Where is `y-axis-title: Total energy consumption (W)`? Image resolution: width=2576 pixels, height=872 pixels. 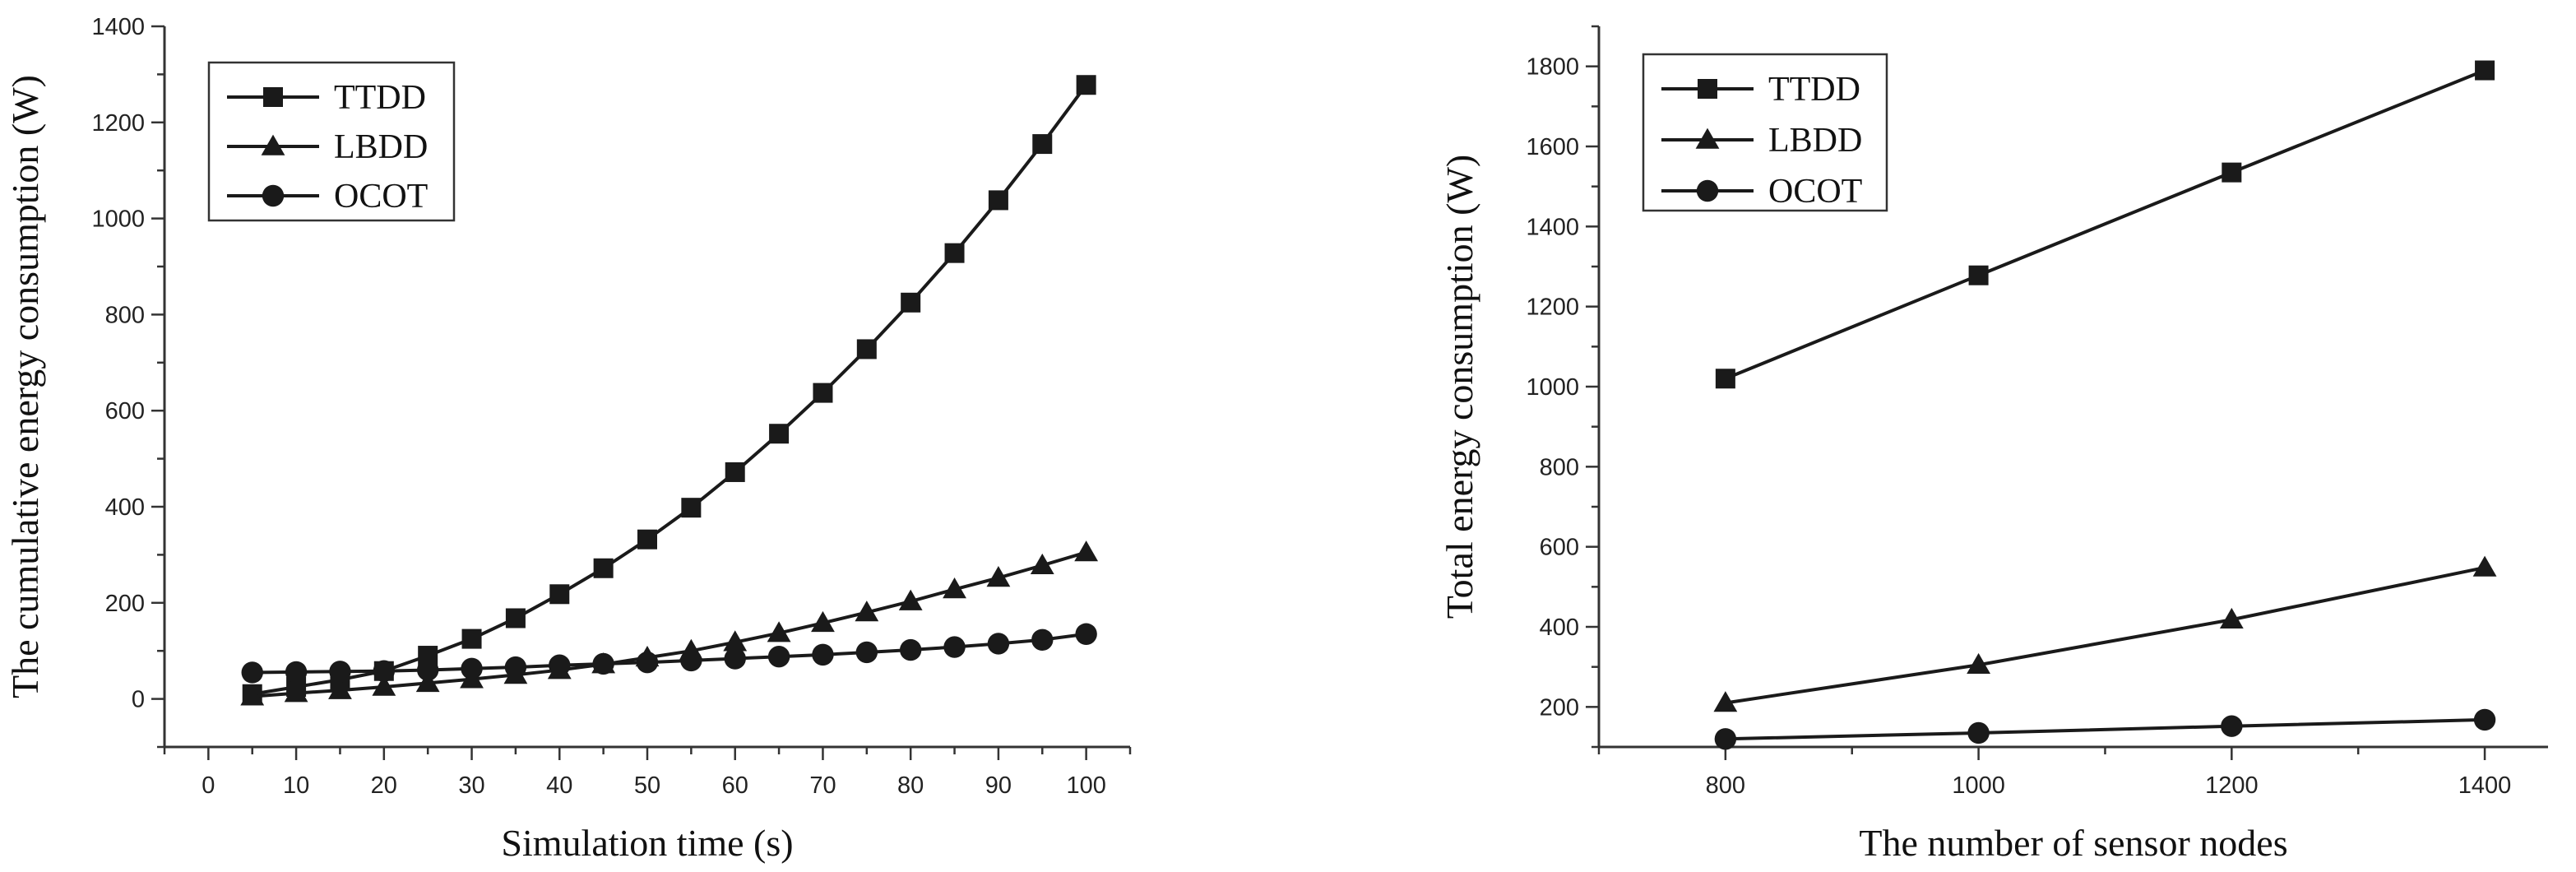 y-axis-title: Total energy consumption (W) is located at coordinates (1460, 387).